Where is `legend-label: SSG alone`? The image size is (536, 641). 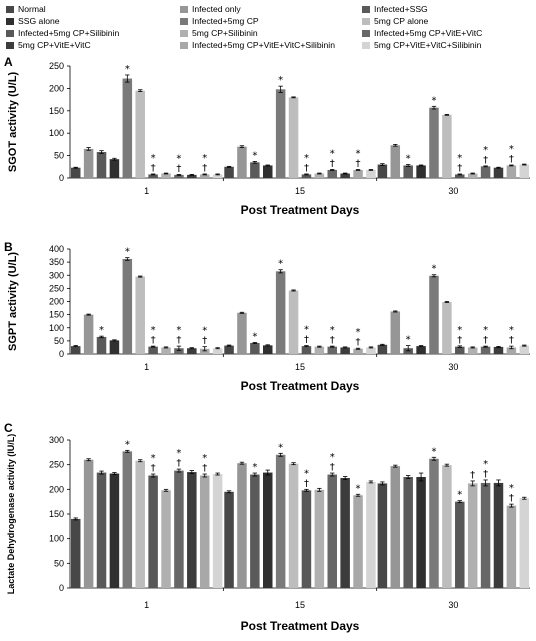 legend-label: SSG alone is located at coordinates (39, 21).